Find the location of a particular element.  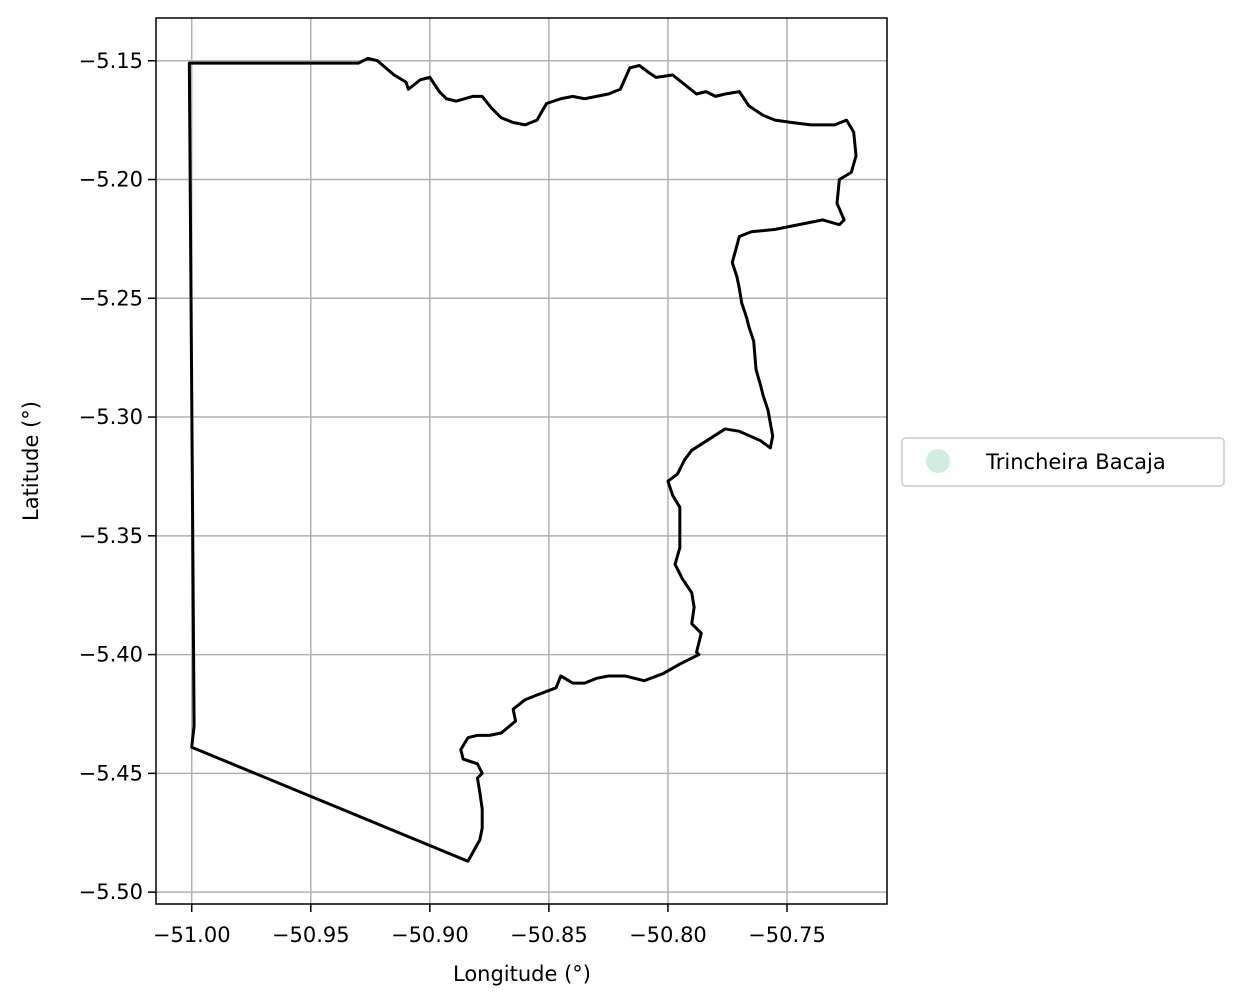

x-tick-label: −50.75 is located at coordinates (787, 935).